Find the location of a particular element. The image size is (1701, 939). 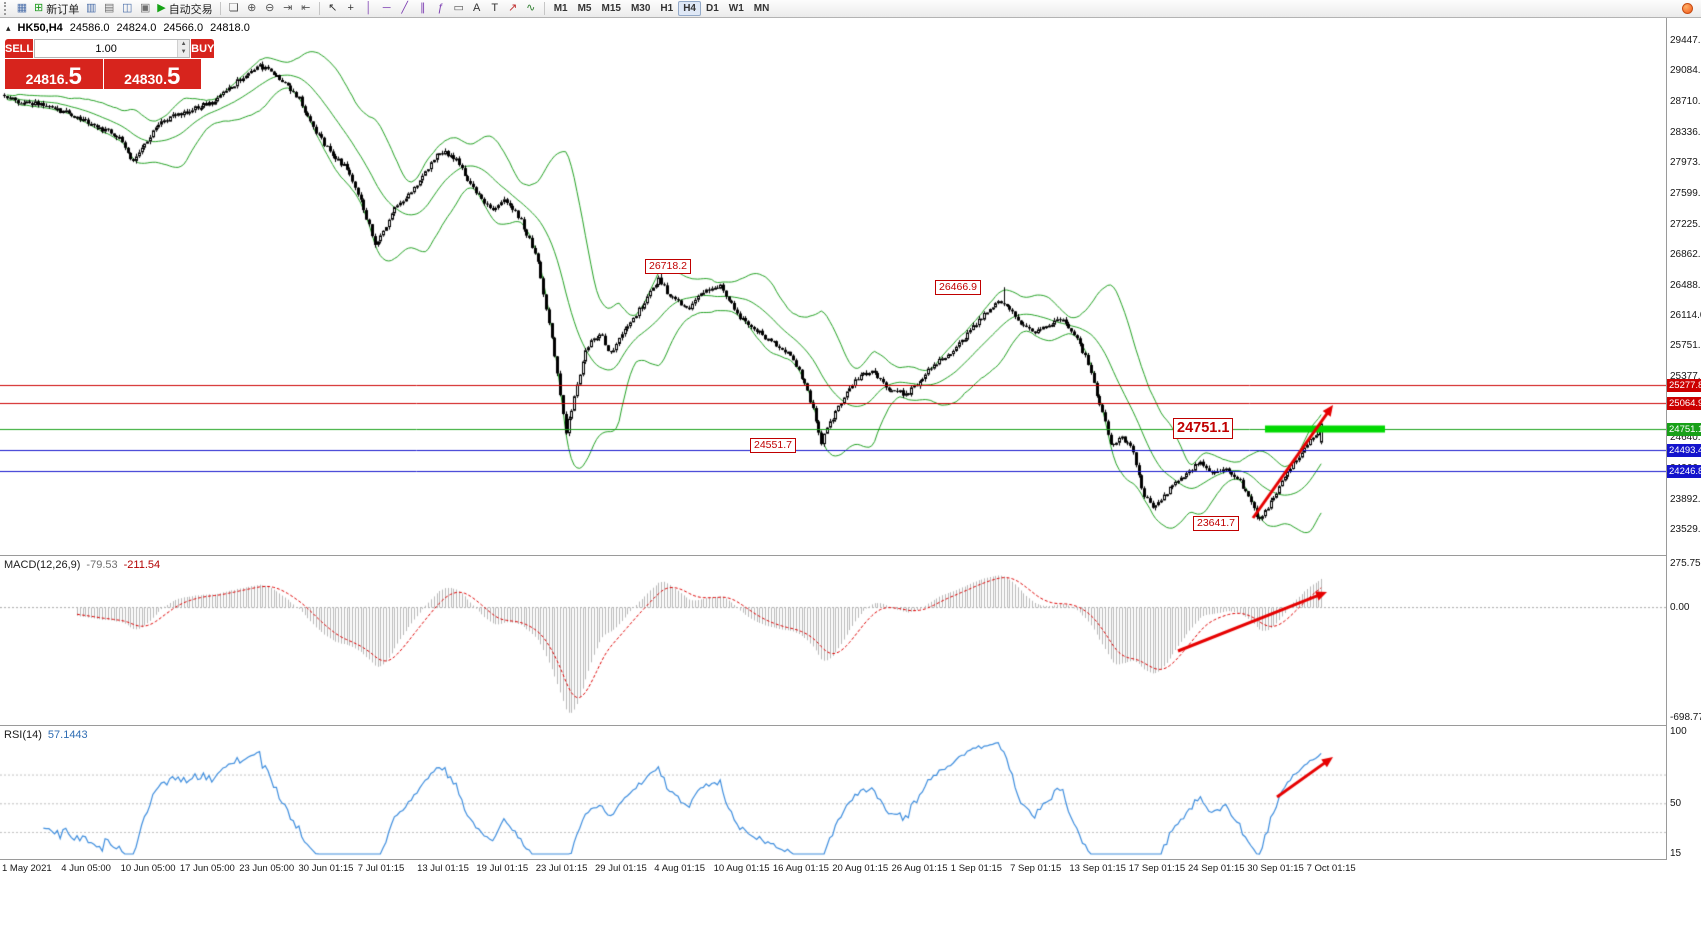

time-axis-label: 29 Jul 01:15 is located at coordinates (621, 868).